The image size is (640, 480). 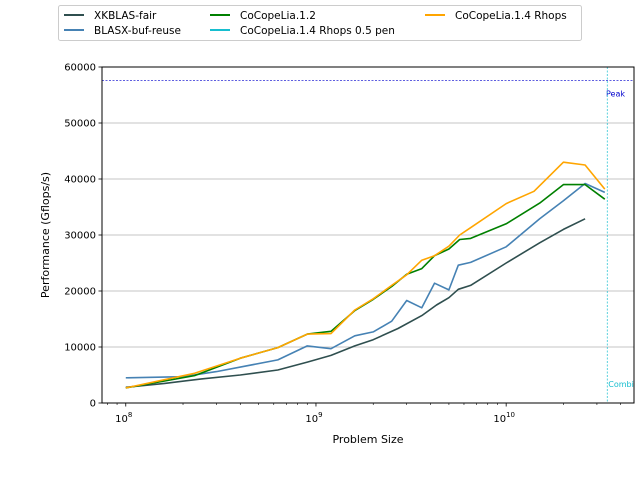 I want to click on x-tick-label: 10⁹, so click(x=313, y=418).